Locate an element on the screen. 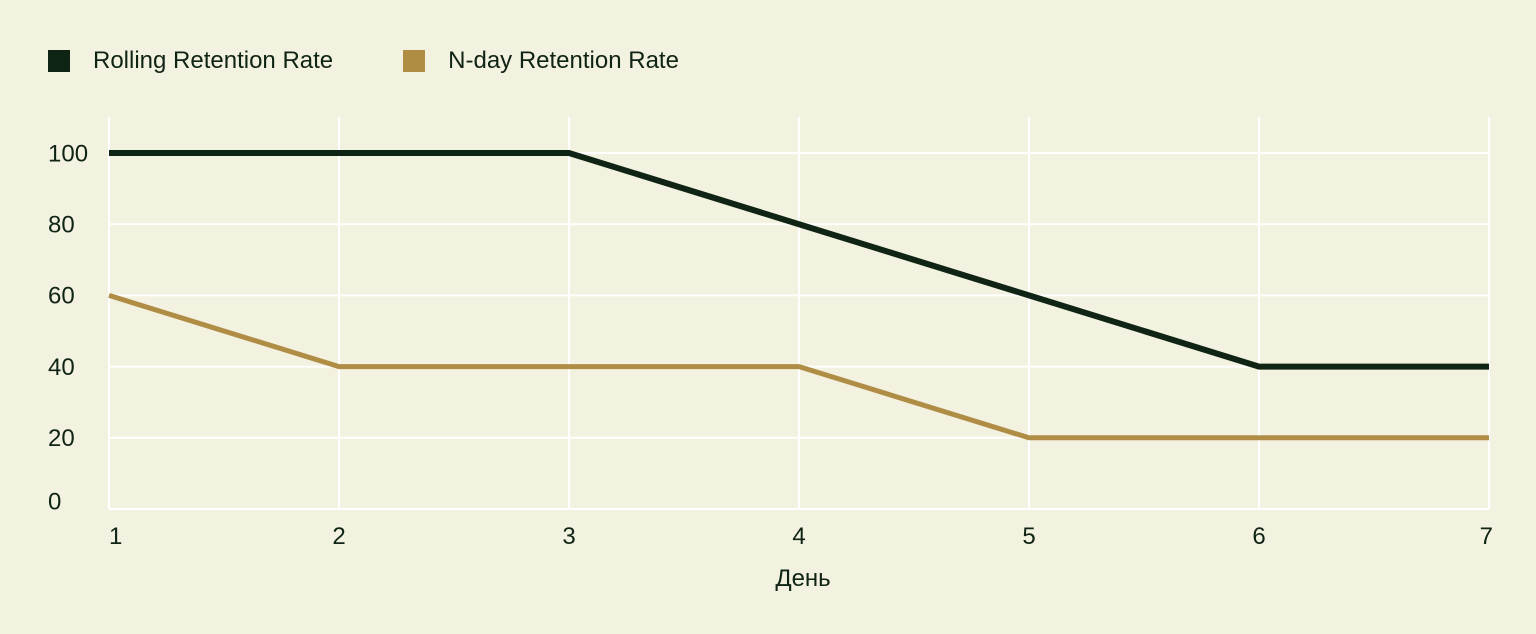 The image size is (1536, 634). legend-label-nday: N-day Retention Rate is located at coordinates (563, 60).